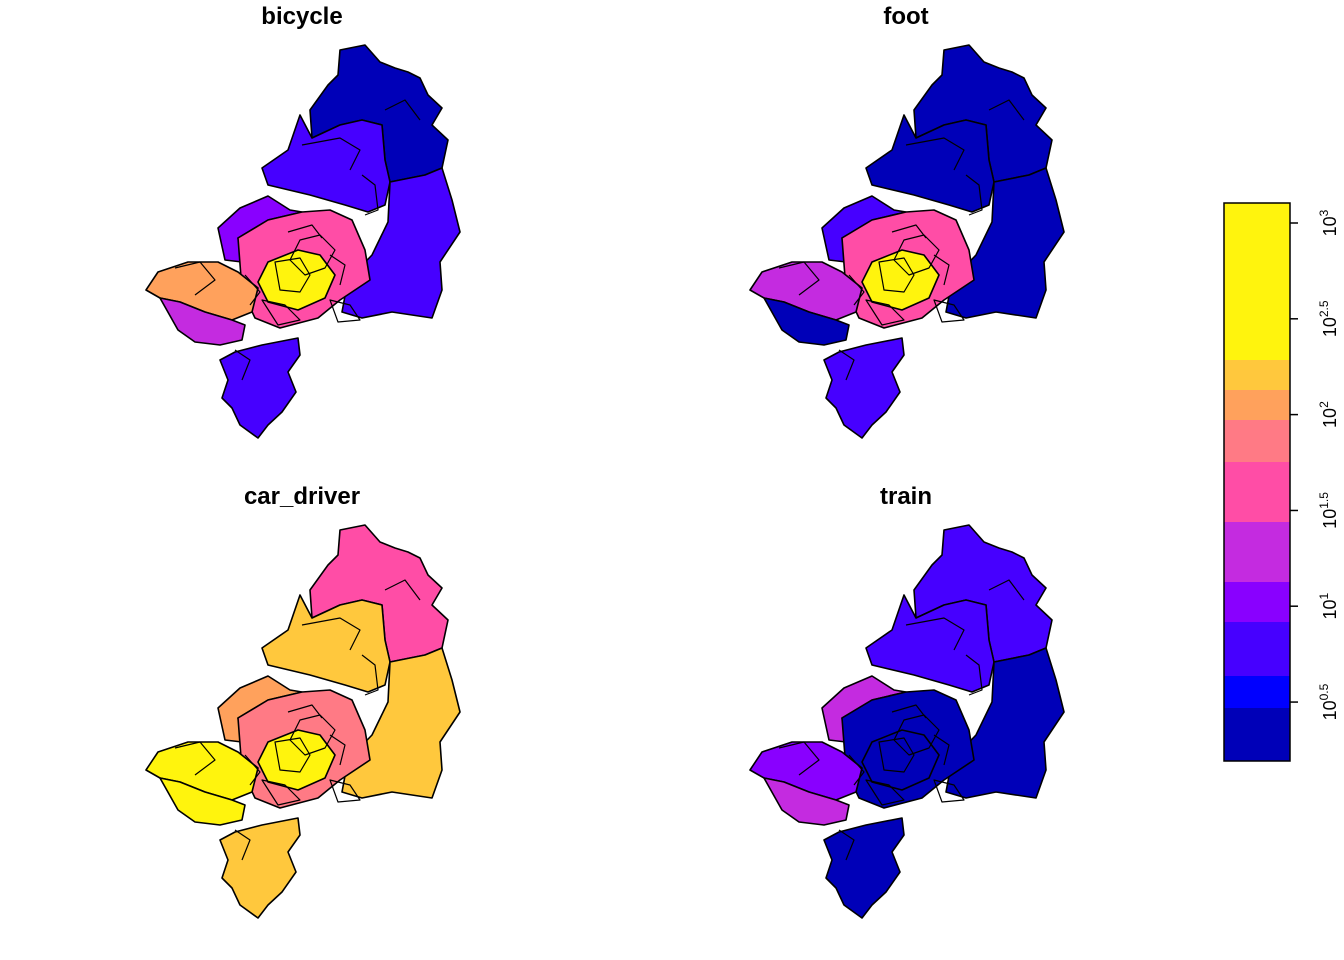  I want to click on map-panel-train: train, so click(907, 701).